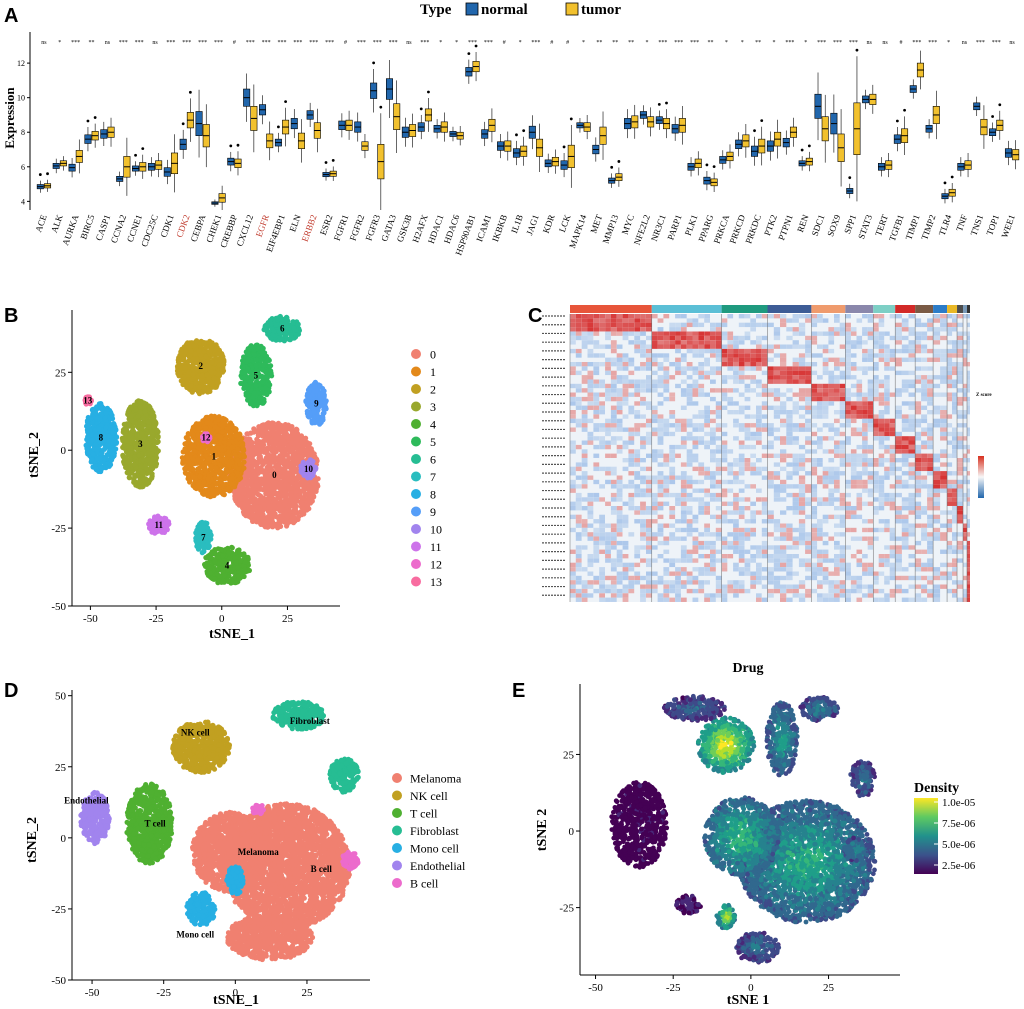  Describe the element at coordinates (11, 316) in the screenshot. I see `panel-b-letter: B` at that location.